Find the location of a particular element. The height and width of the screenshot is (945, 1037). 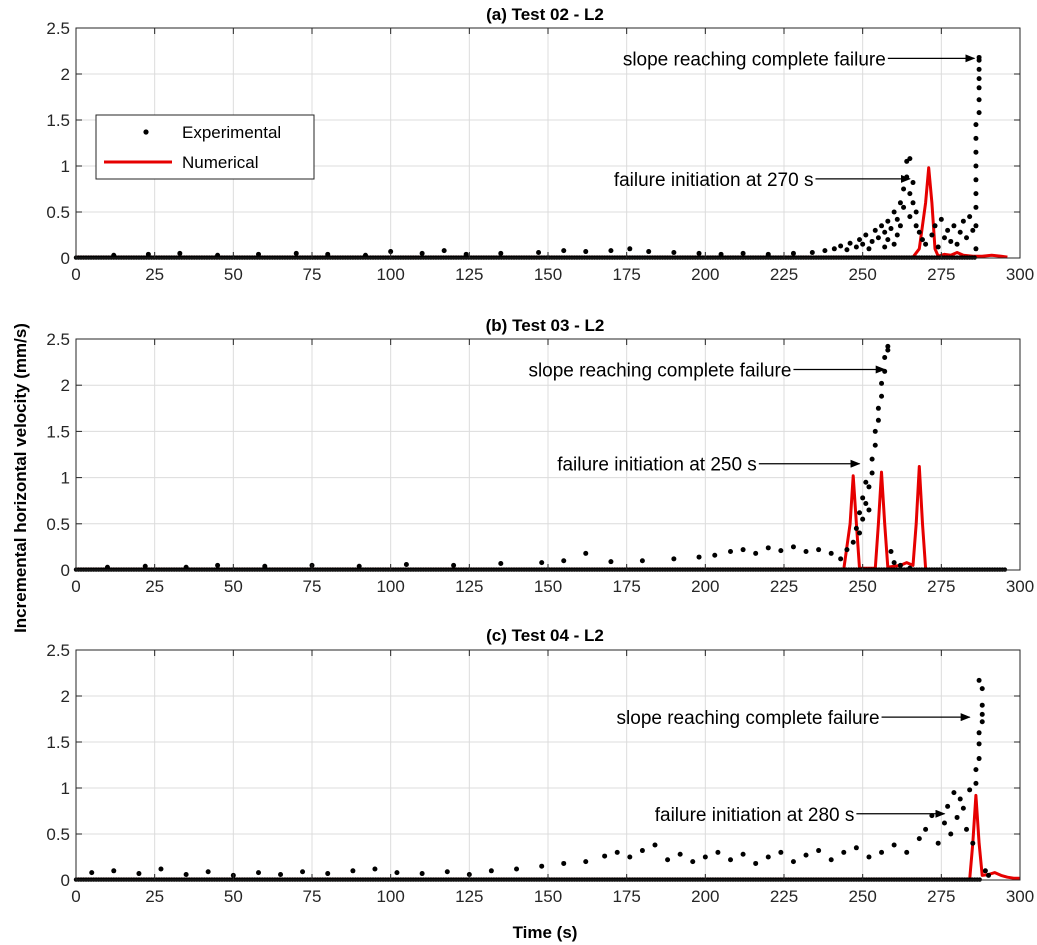

x-tick-label: 300 is located at coordinates (1020, 274).